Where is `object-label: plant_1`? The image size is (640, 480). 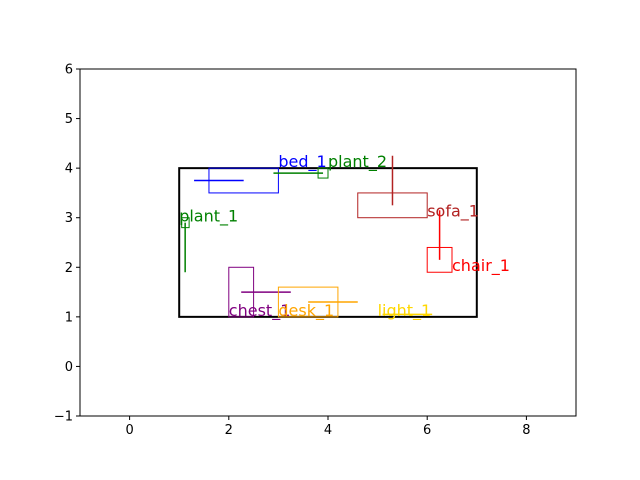 object-label: plant_1 is located at coordinates (208, 217).